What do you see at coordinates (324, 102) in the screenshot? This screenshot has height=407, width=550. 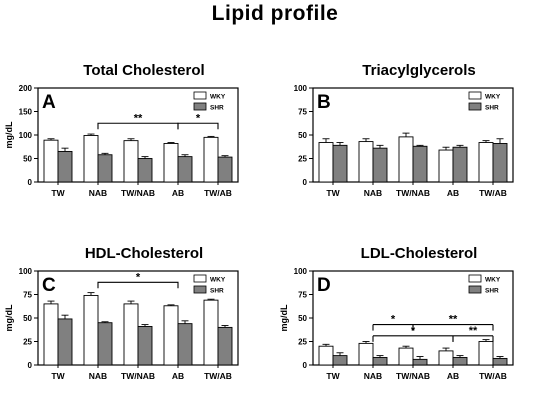 I see `panel-letter: B` at bounding box center [324, 102].